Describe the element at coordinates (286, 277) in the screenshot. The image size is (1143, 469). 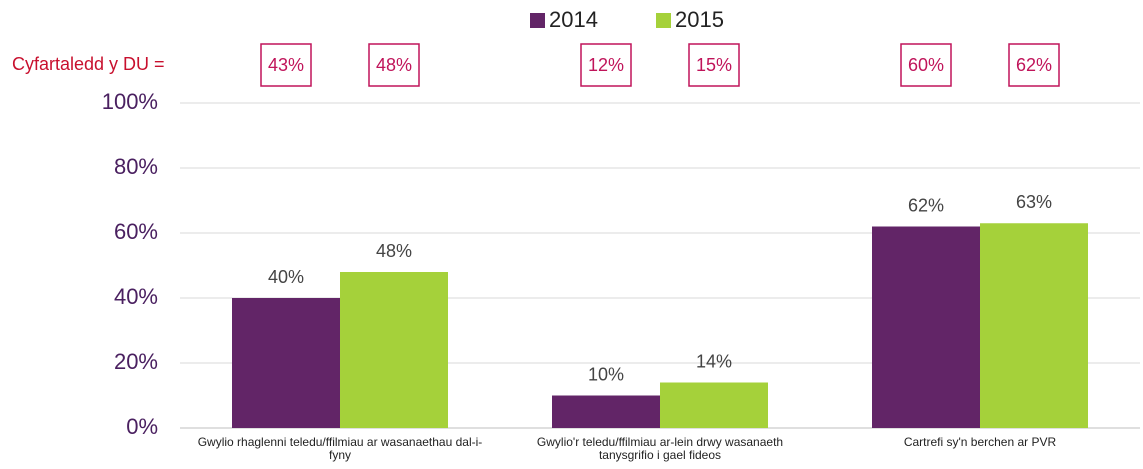
I see `value-label: 40%` at that location.